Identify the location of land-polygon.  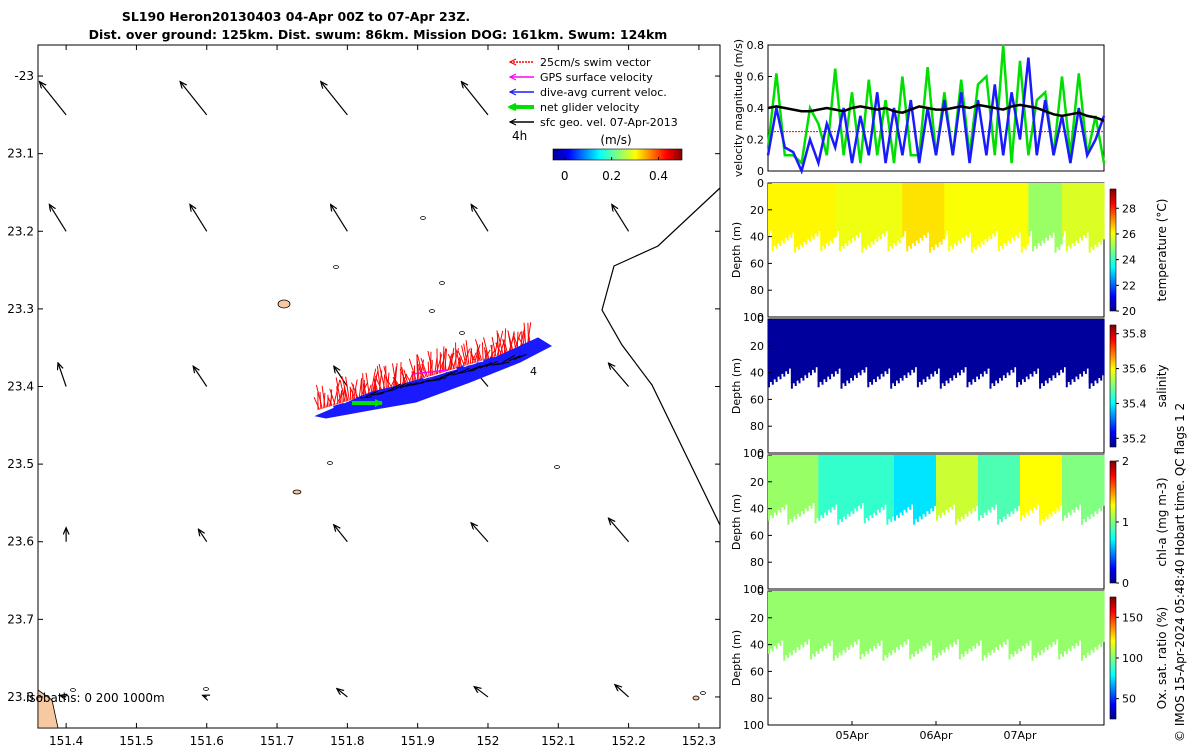
(48, 709).